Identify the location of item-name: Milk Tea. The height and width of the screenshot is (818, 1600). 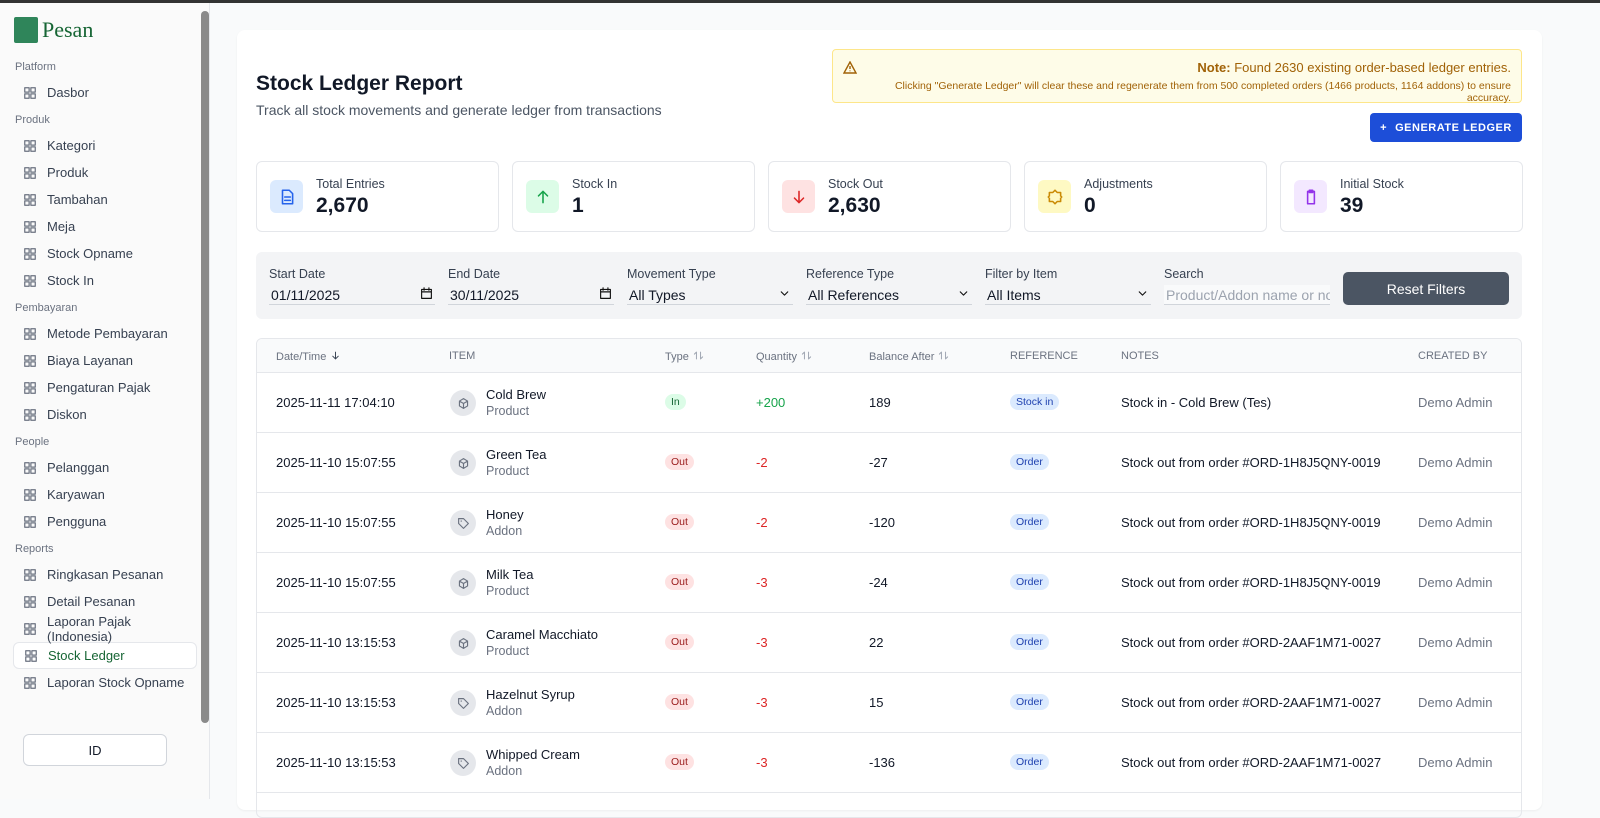
(510, 574).